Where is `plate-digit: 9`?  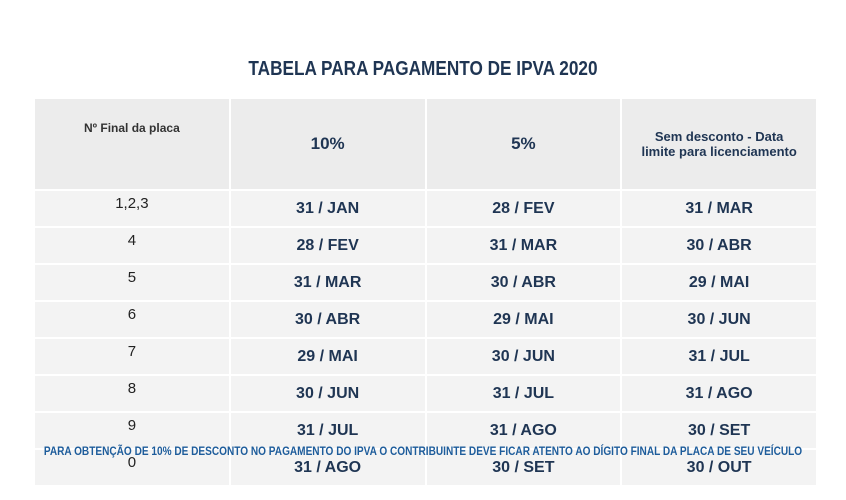 plate-digit: 9 is located at coordinates (132, 430).